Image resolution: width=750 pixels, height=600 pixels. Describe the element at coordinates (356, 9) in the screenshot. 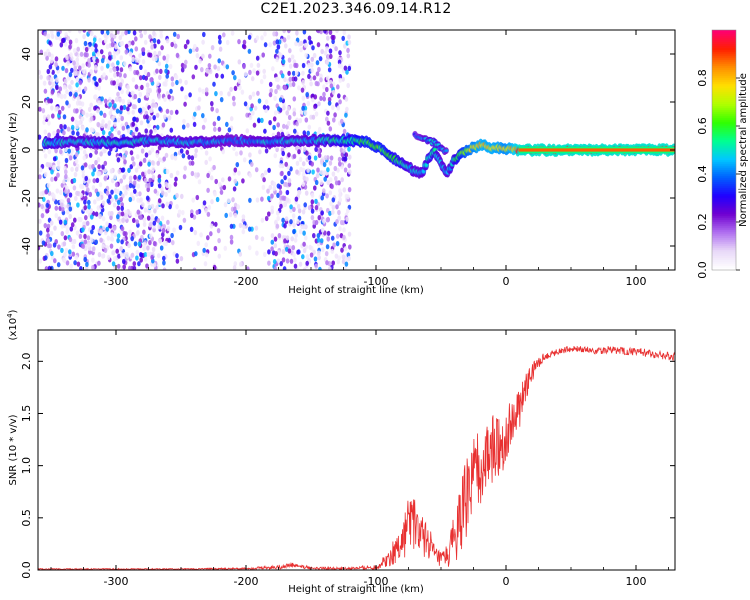

I see `page-title: C2E1.2023.346.09.14.R12` at that location.